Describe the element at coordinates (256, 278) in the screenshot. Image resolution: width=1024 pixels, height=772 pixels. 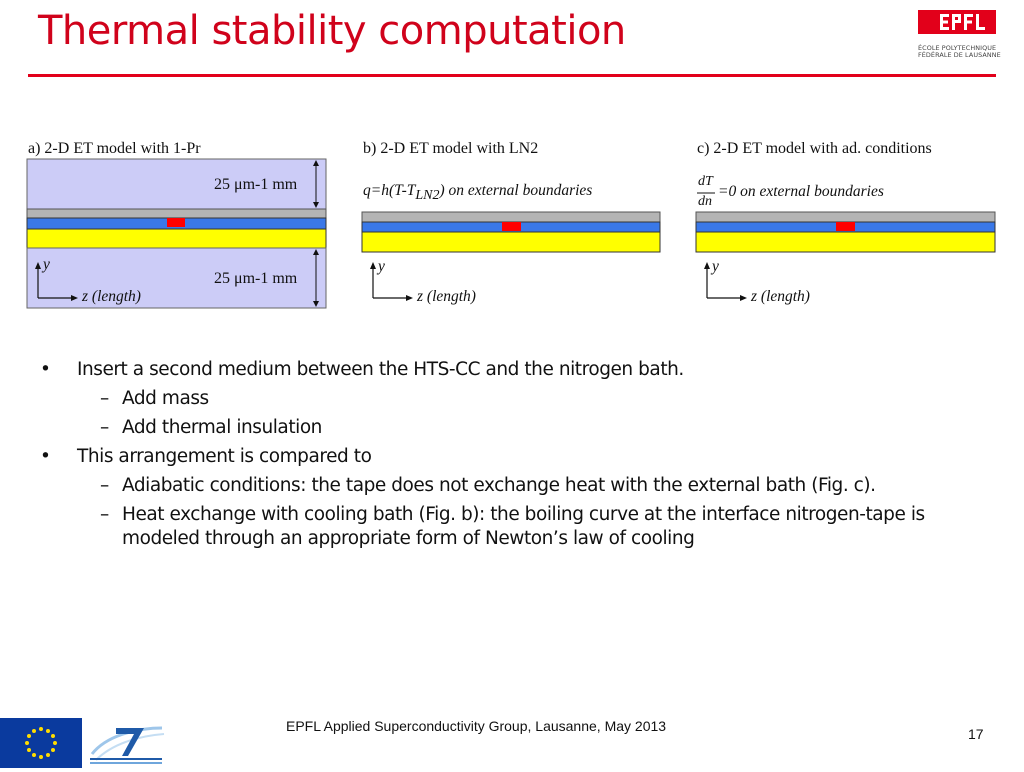
I see `thickness-label-bottom: 25 μm-1 mm` at that location.